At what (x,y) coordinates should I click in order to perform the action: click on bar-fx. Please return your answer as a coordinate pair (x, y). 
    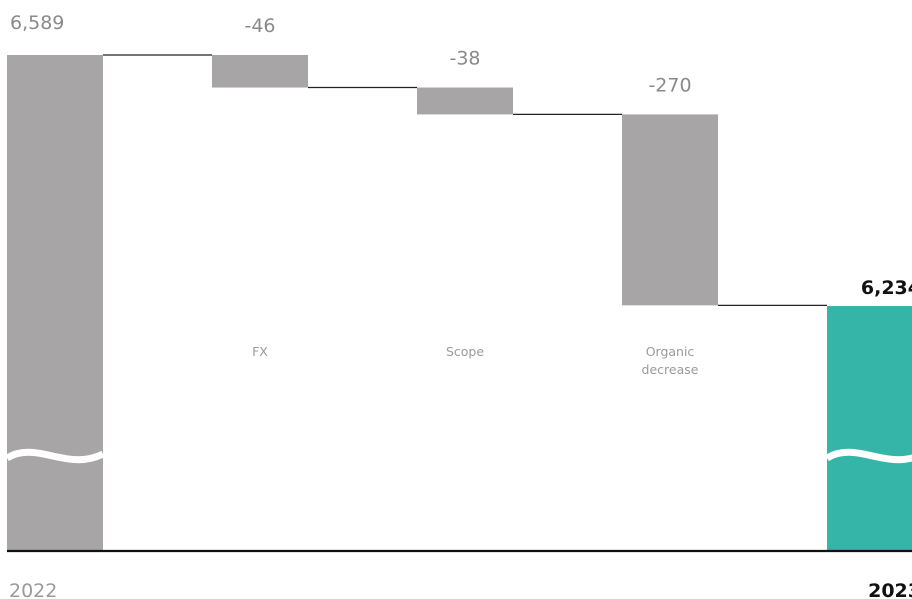
    Looking at the image, I should click on (260, 71).